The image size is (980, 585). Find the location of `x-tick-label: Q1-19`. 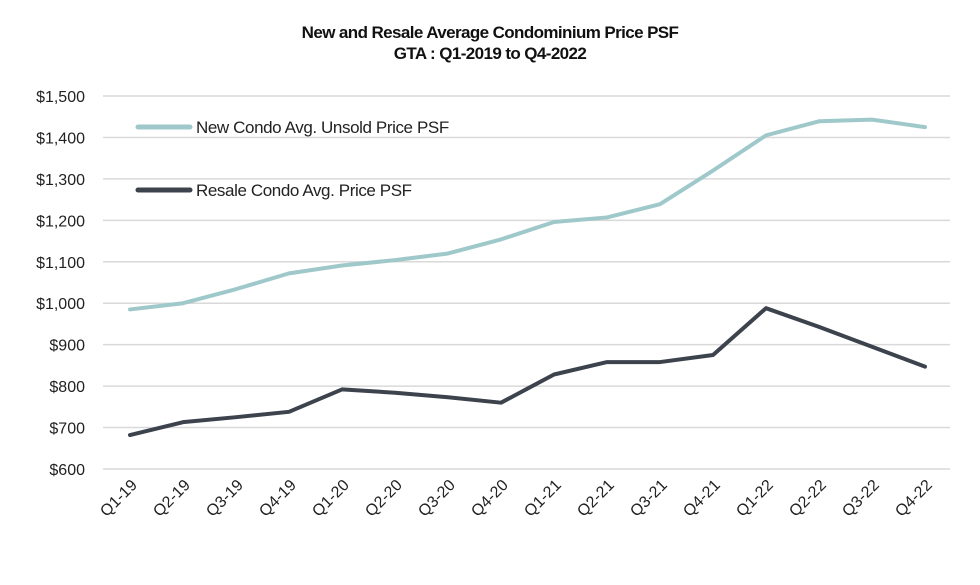

x-tick-label: Q1-19 is located at coordinates (119, 499).